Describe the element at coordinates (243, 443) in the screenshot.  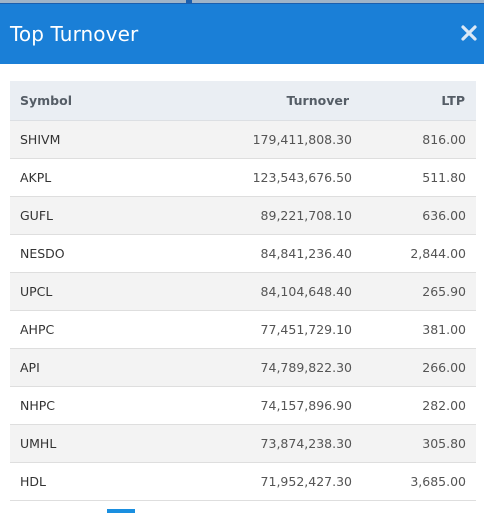
I see `table-row: UMHL 73,874,238.30 305.80` at that location.